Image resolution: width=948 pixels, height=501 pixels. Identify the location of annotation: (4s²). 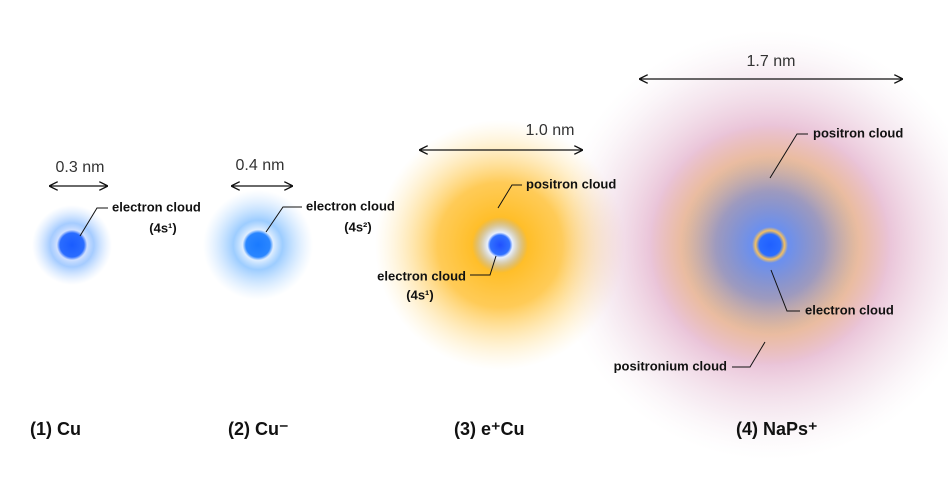
(357, 226).